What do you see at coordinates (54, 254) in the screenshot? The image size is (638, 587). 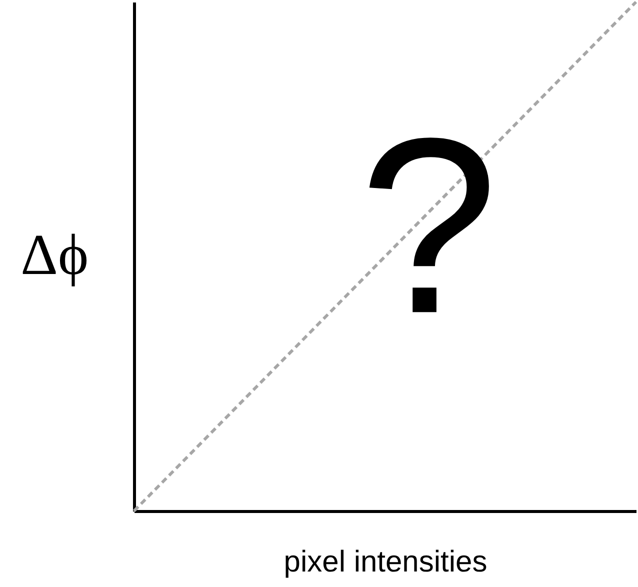 I see `y-axis-title: Δϕ` at bounding box center [54, 254].